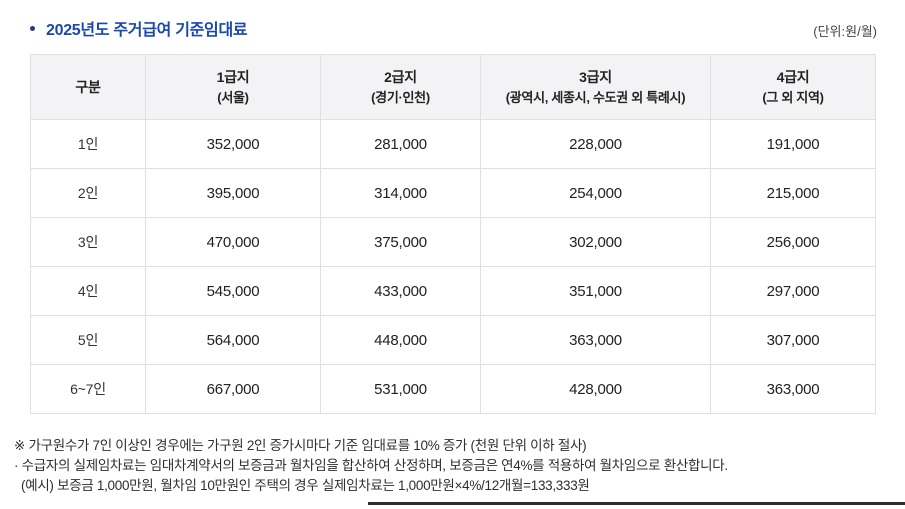  I want to click on col-sublabel: (경기·인천), so click(400, 97).